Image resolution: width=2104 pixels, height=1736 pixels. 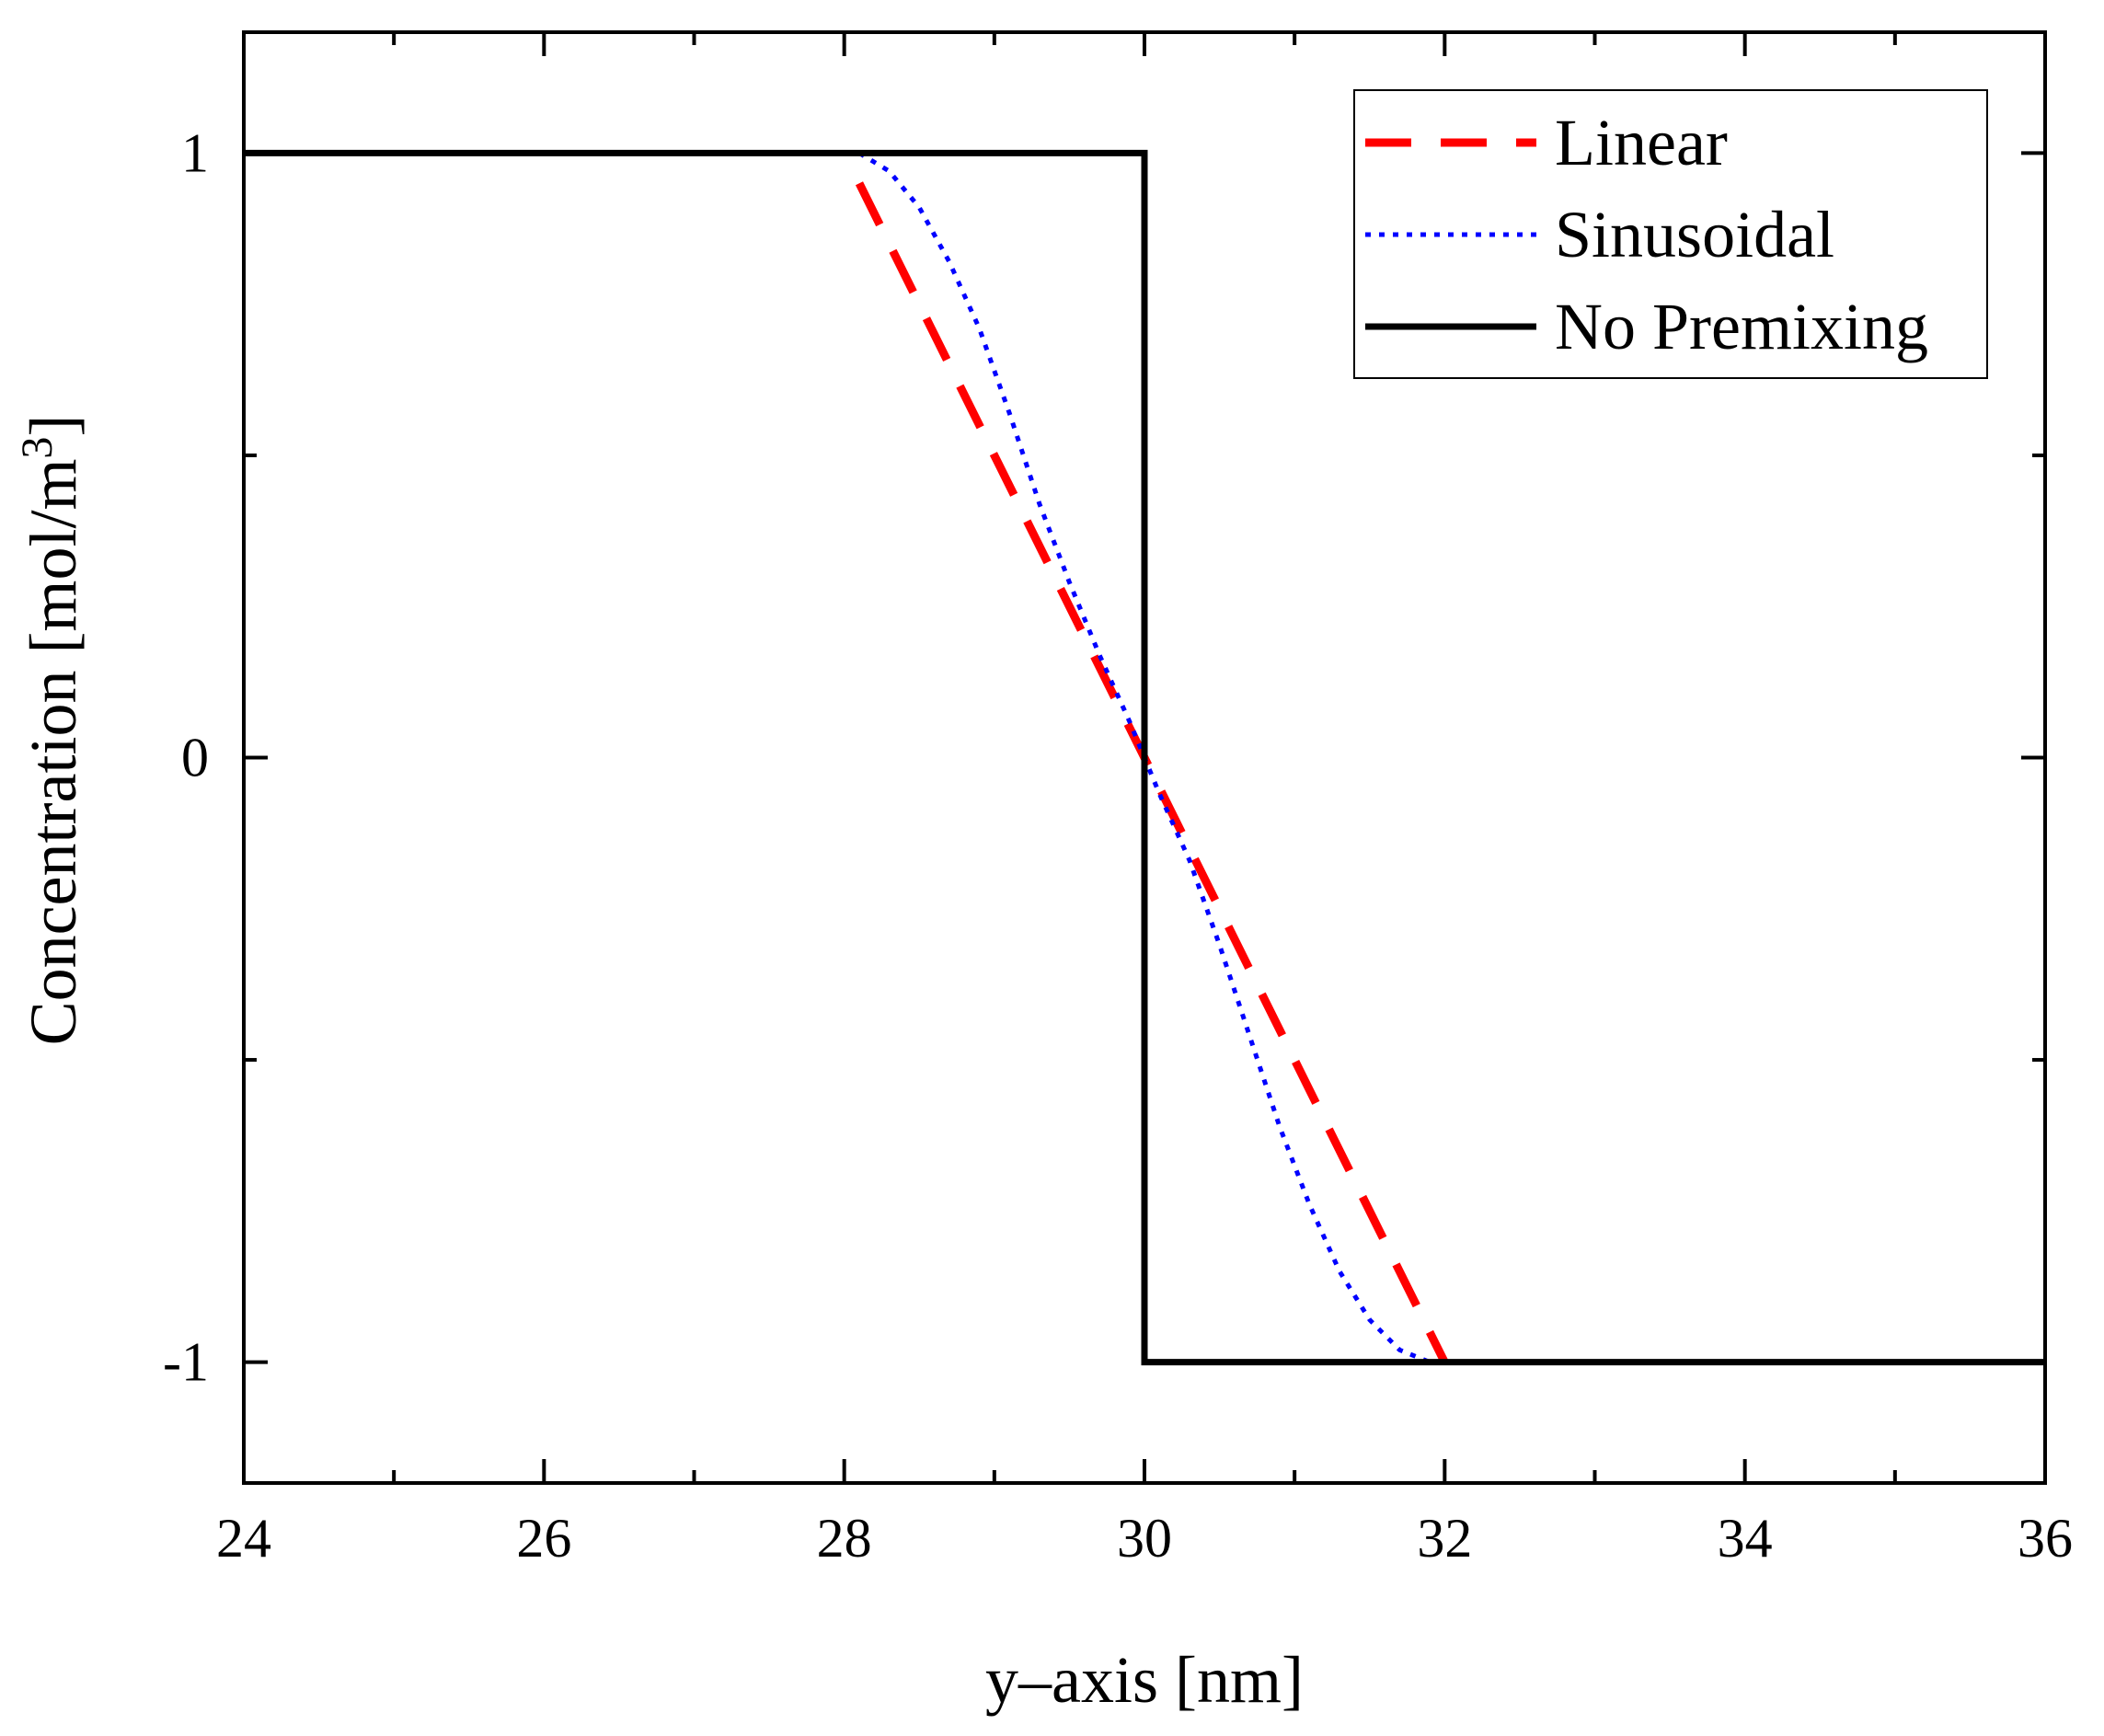 I want to click on y-tick-label: 1, so click(x=195, y=152).